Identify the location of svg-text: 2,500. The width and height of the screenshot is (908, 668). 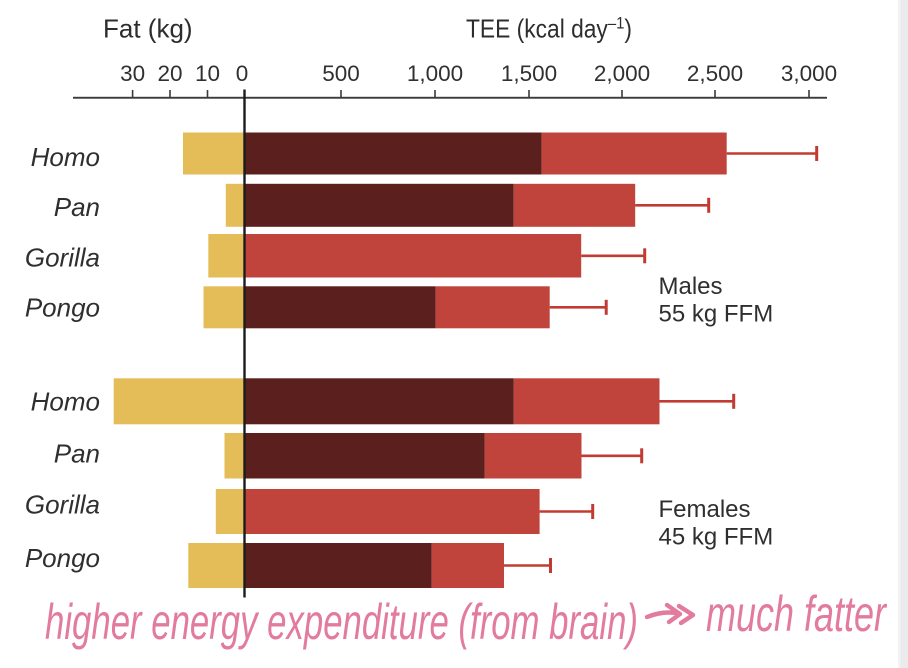
(715, 73).